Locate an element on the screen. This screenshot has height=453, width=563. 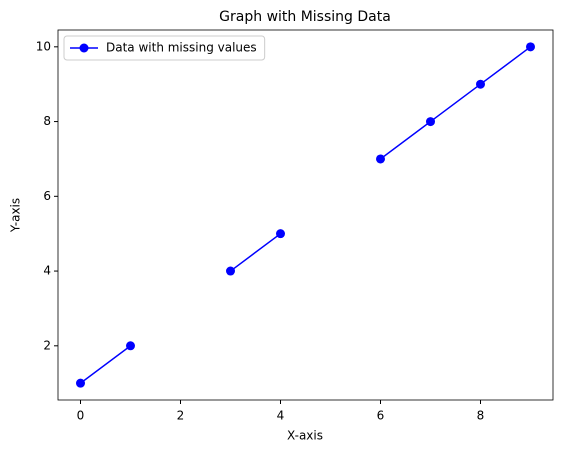
y-axis-label: Y-axis is located at coordinates (16, 215).